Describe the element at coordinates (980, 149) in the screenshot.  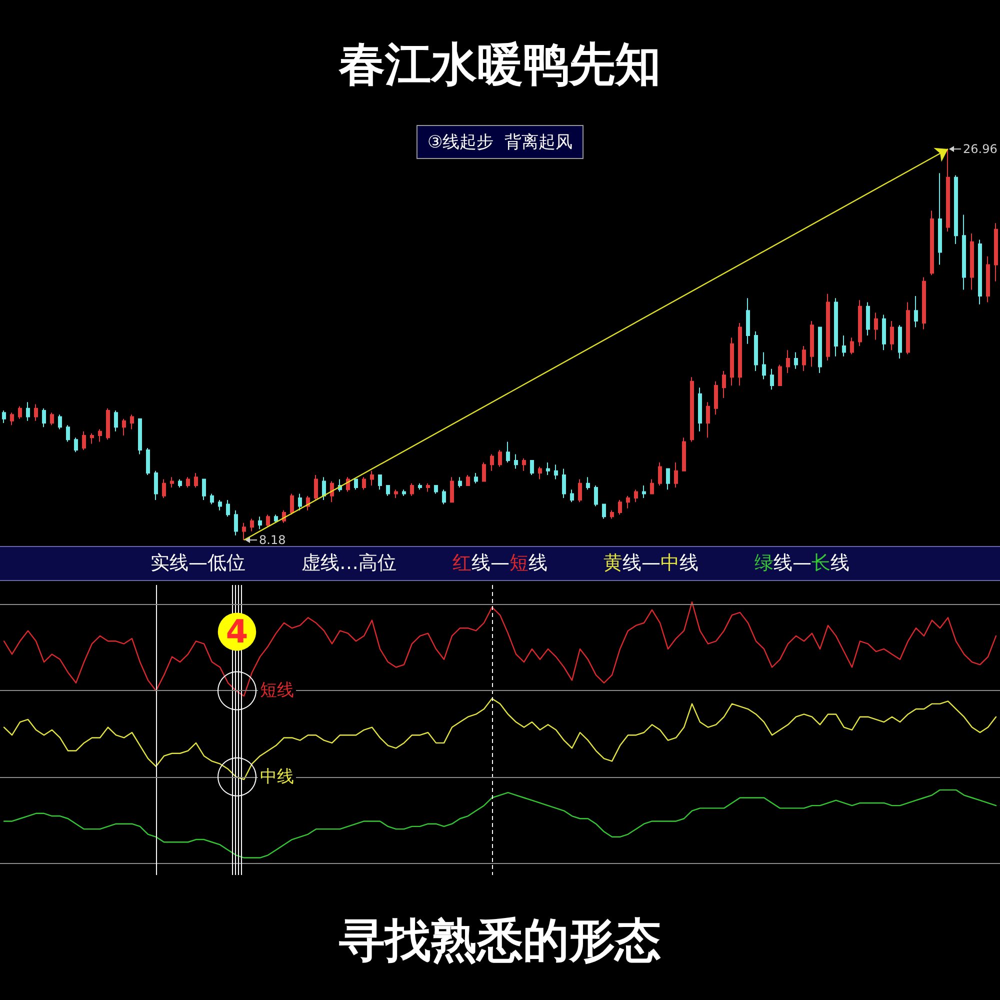
I see `text: 26.96` at that location.